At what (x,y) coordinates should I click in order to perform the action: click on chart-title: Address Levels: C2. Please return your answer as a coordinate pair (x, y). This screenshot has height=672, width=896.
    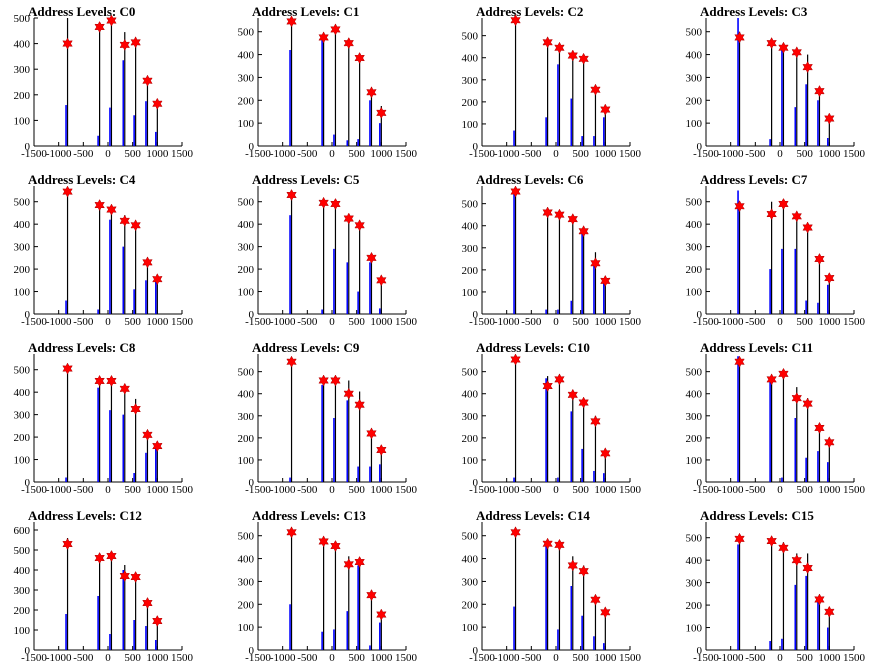
    Looking at the image, I should click on (530, 11).